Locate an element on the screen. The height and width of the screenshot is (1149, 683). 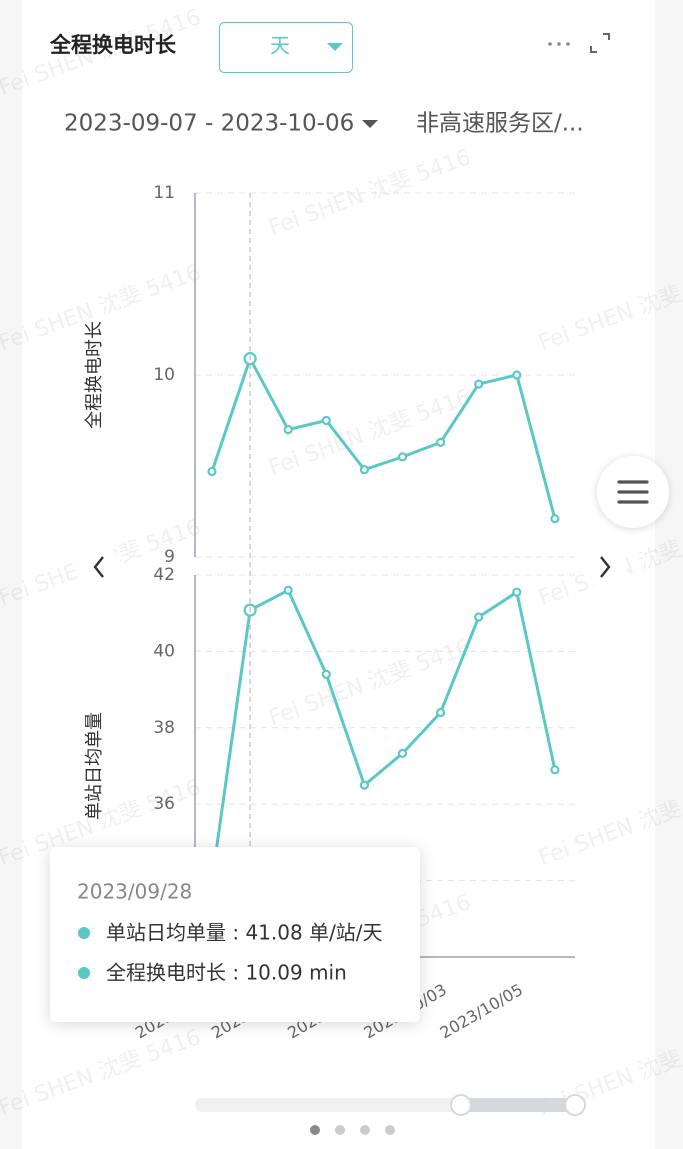
y-tick-label: 11 is located at coordinates (164, 193).